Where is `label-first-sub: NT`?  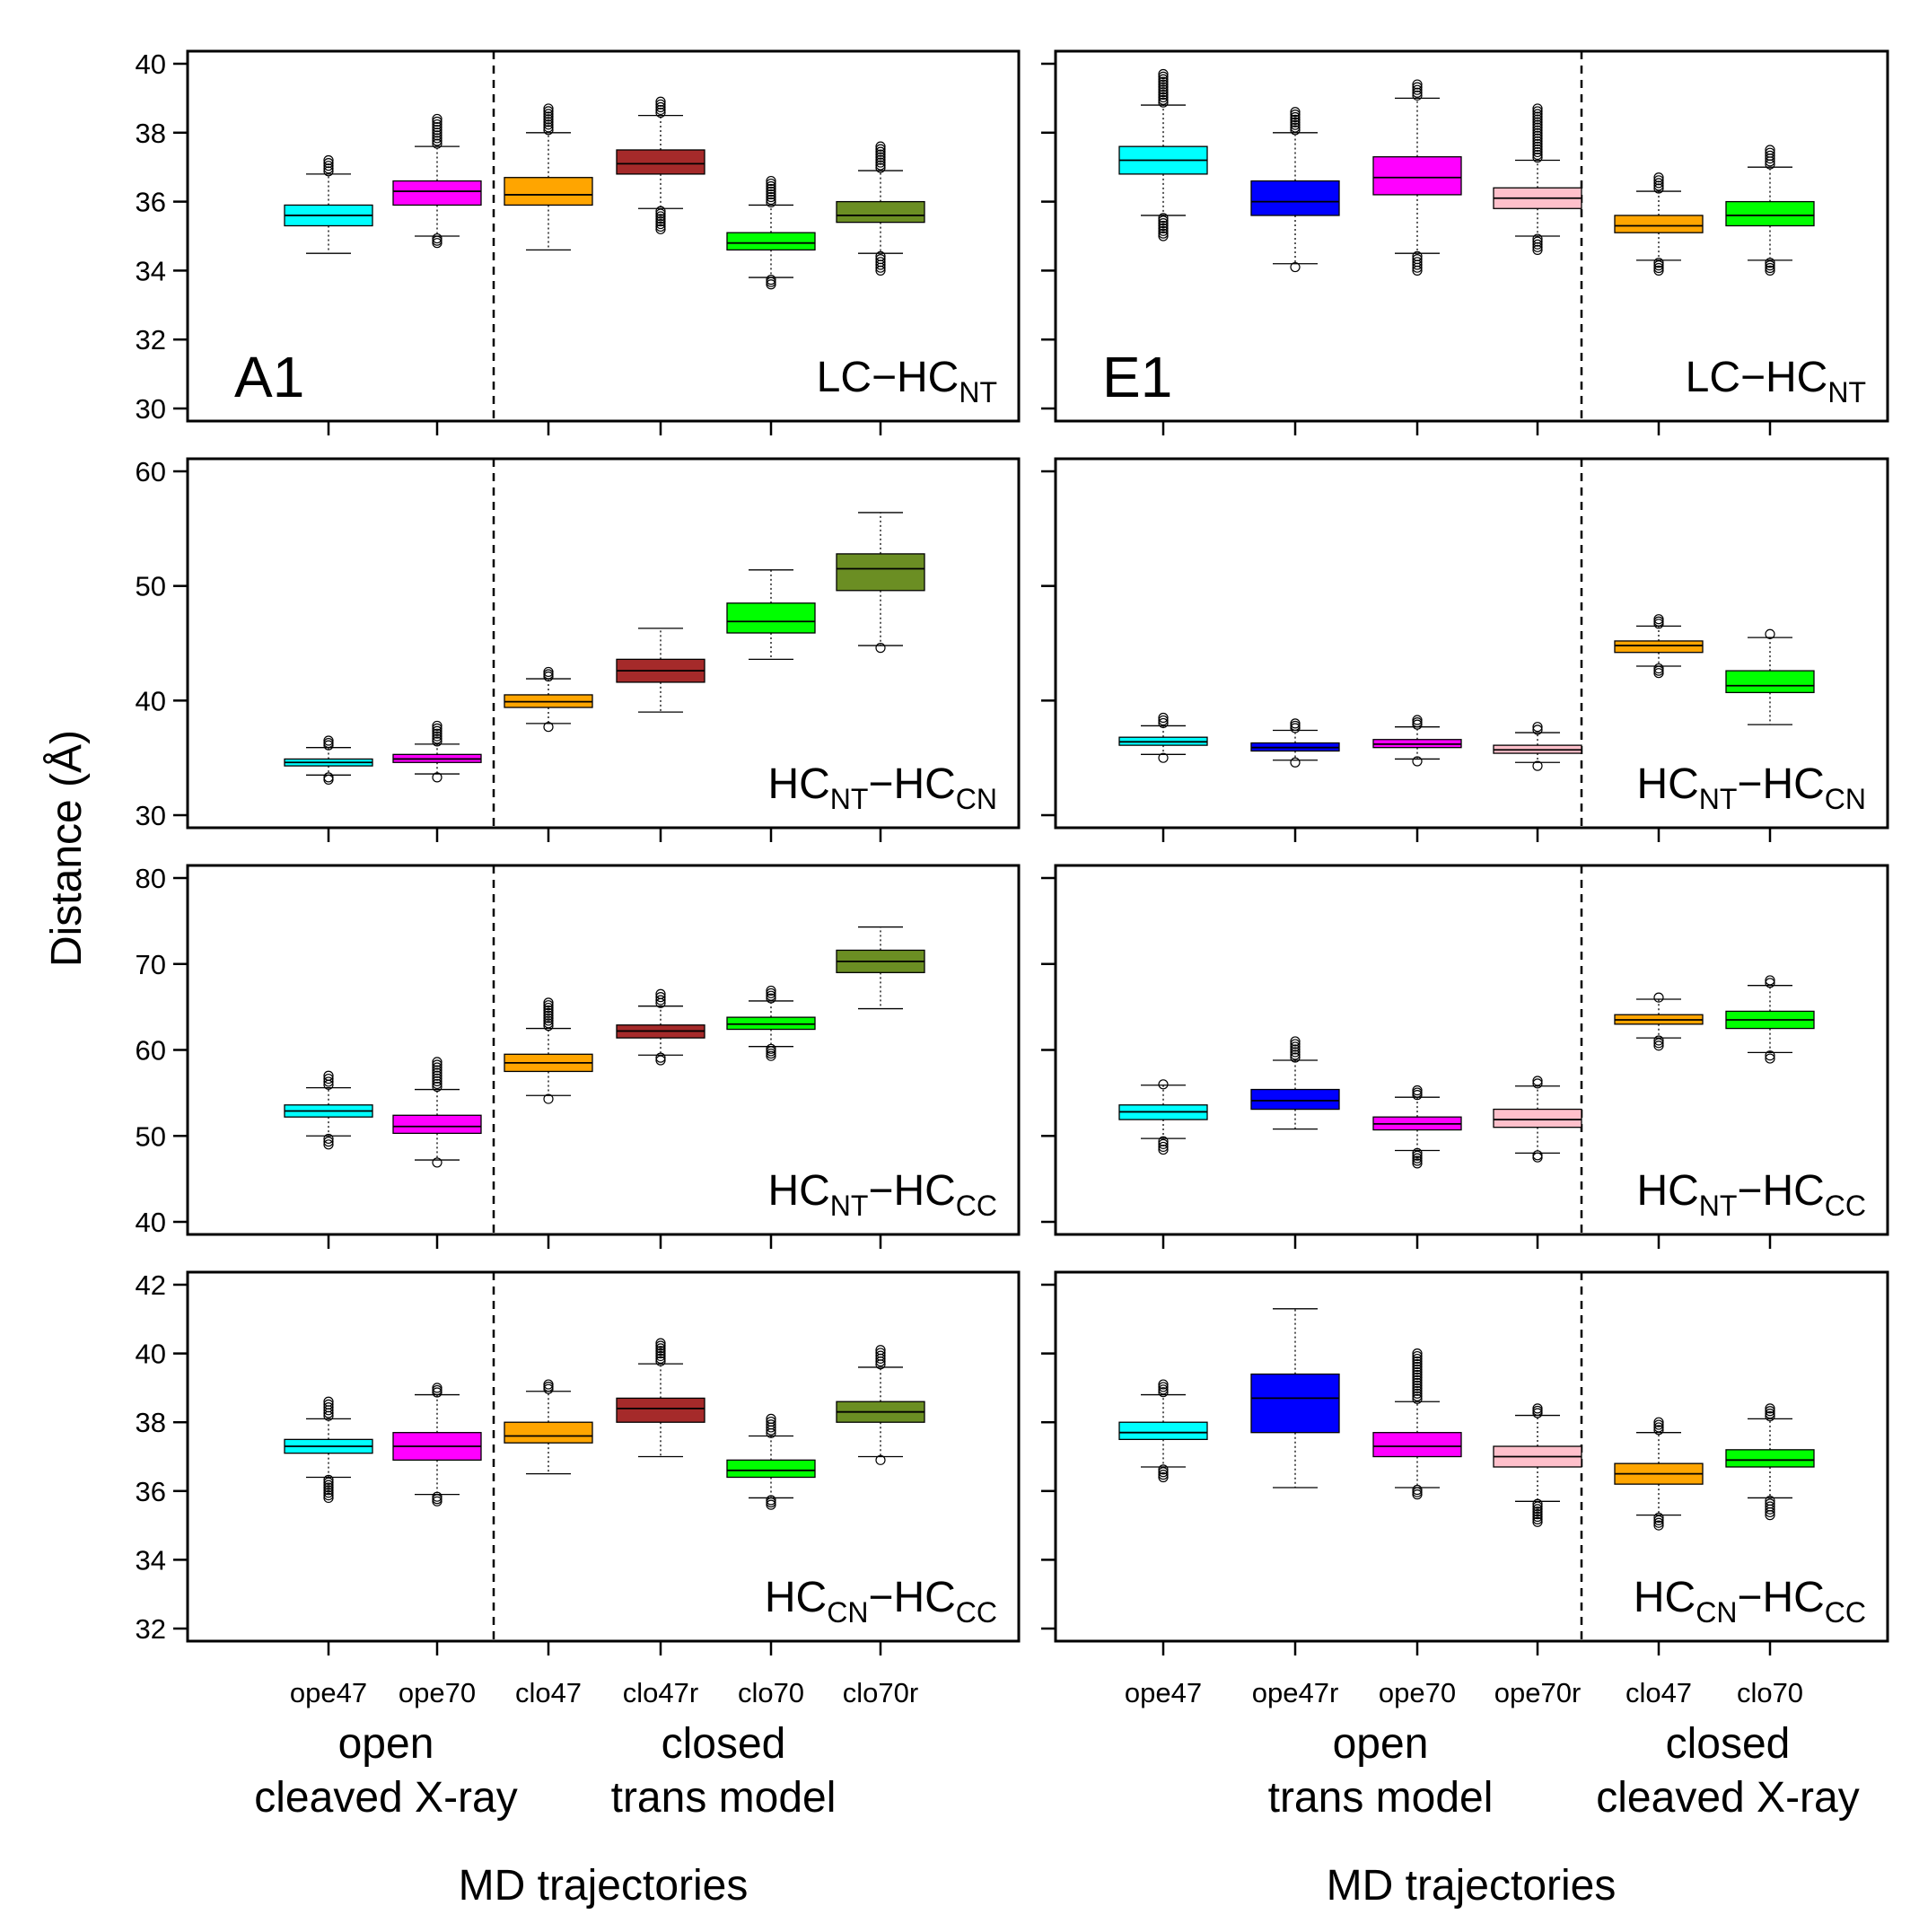
label-first-sub: NT is located at coordinates (1718, 799).